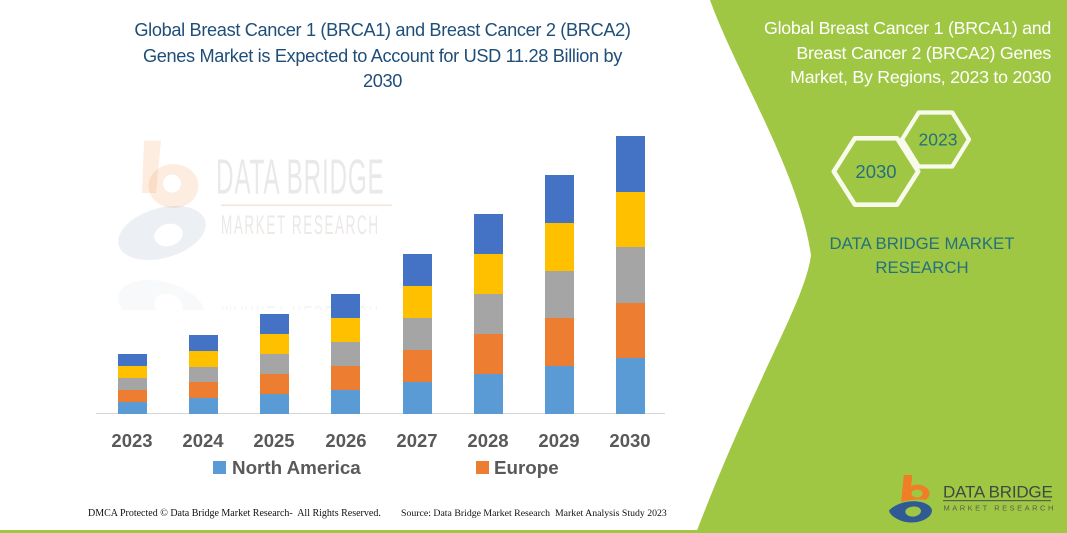 The width and height of the screenshot is (1067, 533). What do you see at coordinates (938, 140) in the screenshot?
I see `svg-text: 2023` at bounding box center [938, 140].